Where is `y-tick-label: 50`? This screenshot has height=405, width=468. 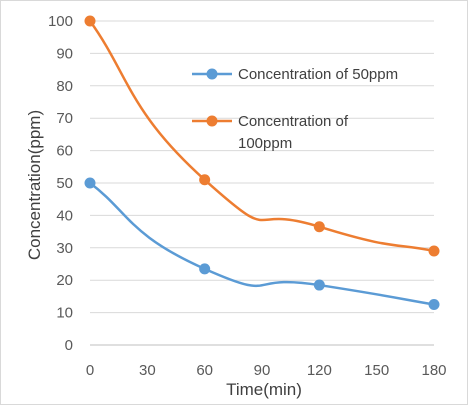 y-tick-label: 50 is located at coordinates (64, 183).